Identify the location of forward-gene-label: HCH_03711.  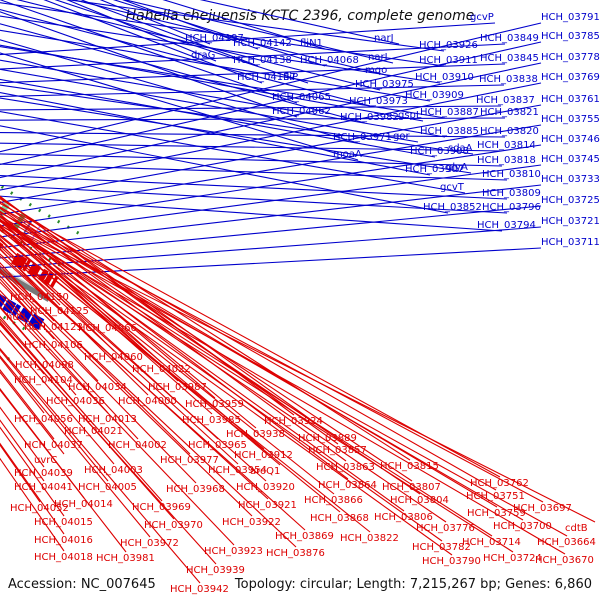
(570, 242).